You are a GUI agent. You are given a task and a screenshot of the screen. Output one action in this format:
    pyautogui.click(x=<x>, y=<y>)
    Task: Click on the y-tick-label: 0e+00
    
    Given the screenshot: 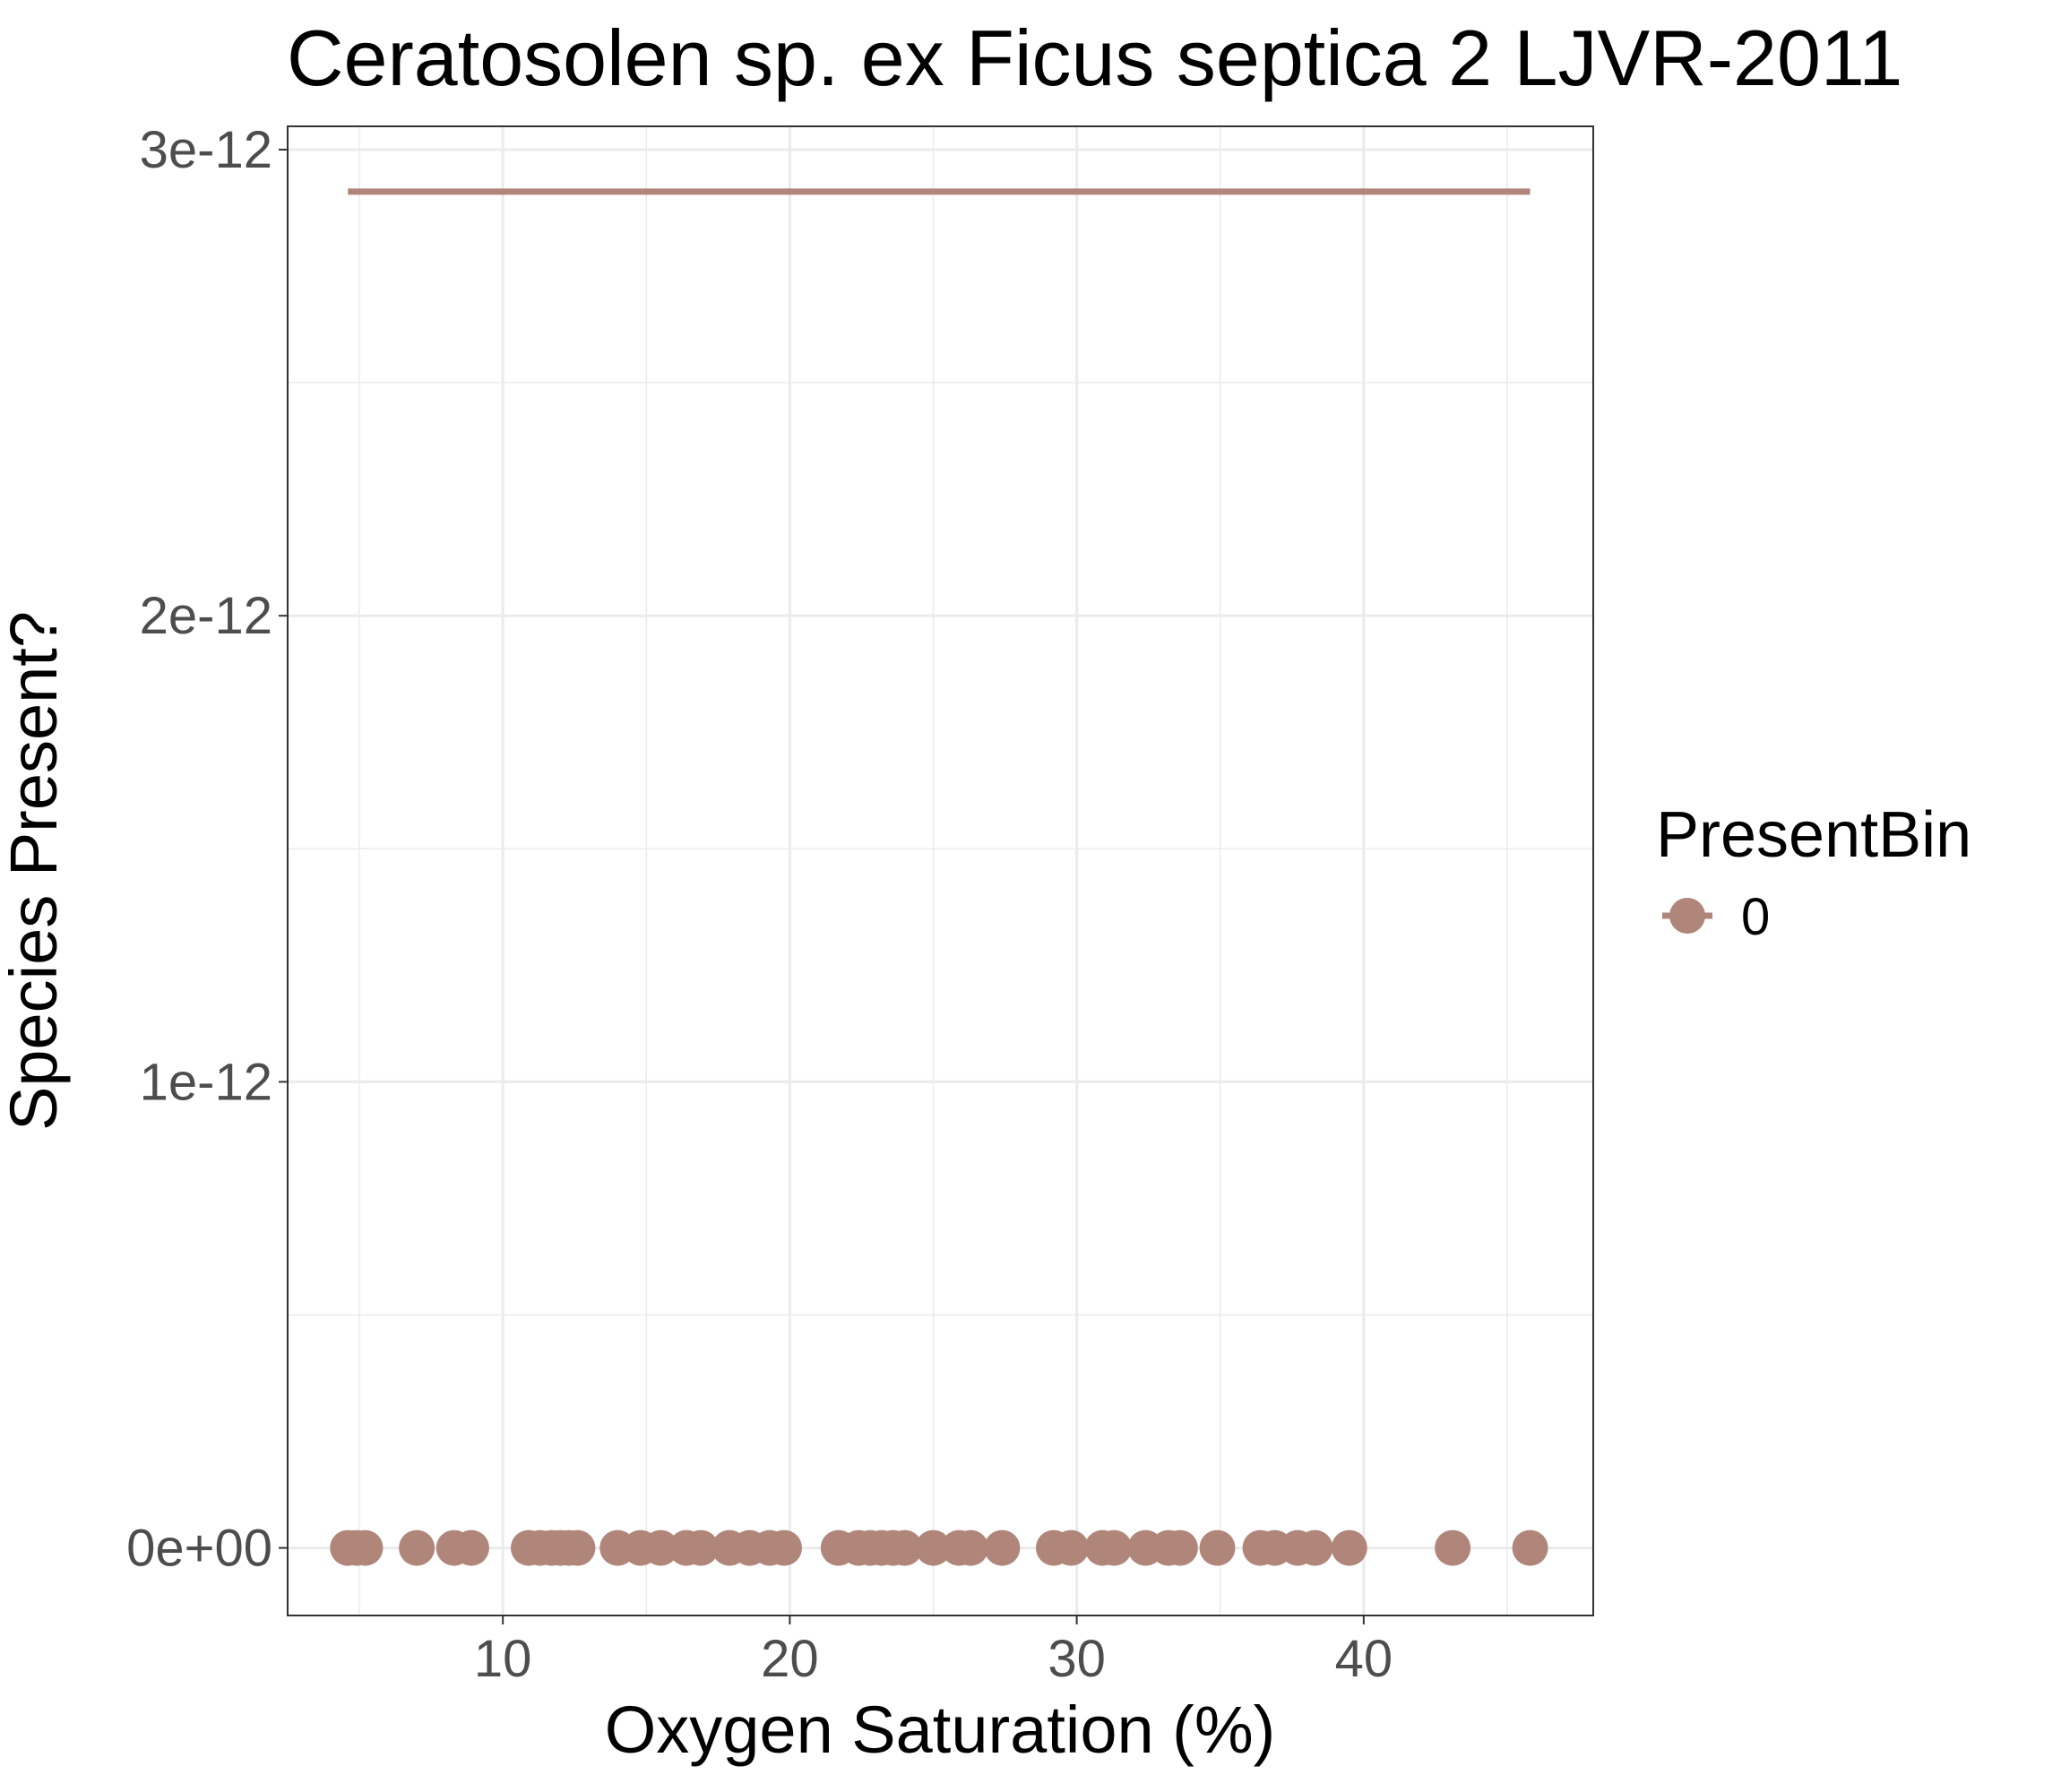 What is the action you would take?
    pyautogui.click(x=199, y=1549)
    